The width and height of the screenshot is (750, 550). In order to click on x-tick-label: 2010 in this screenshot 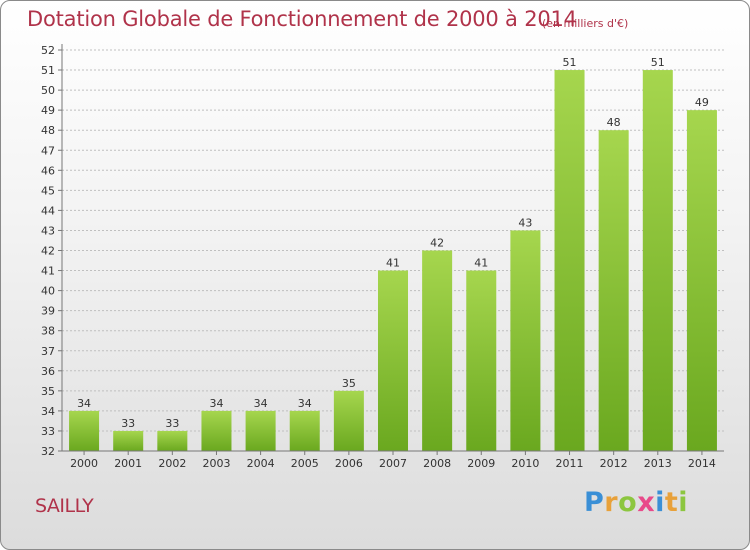, I will do `click(525, 463)`.